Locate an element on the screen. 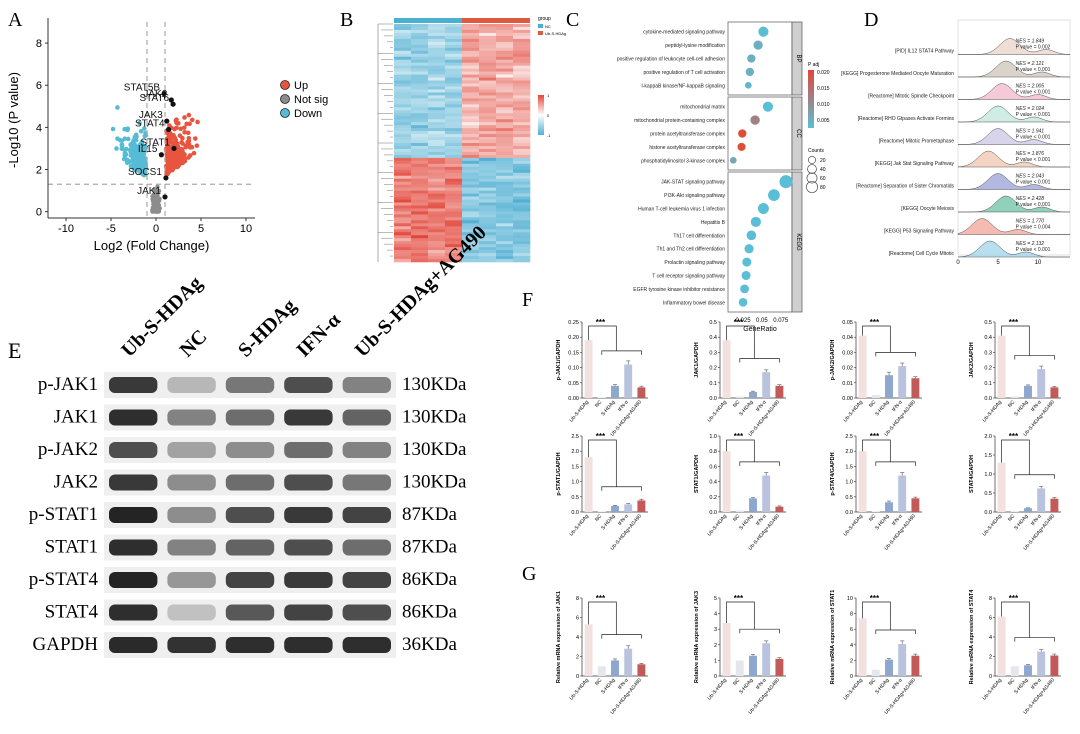 Image resolution: width=1080 pixels, height=734 pixels. y-tick-label: 2.5 is located at coordinates (575, 437).